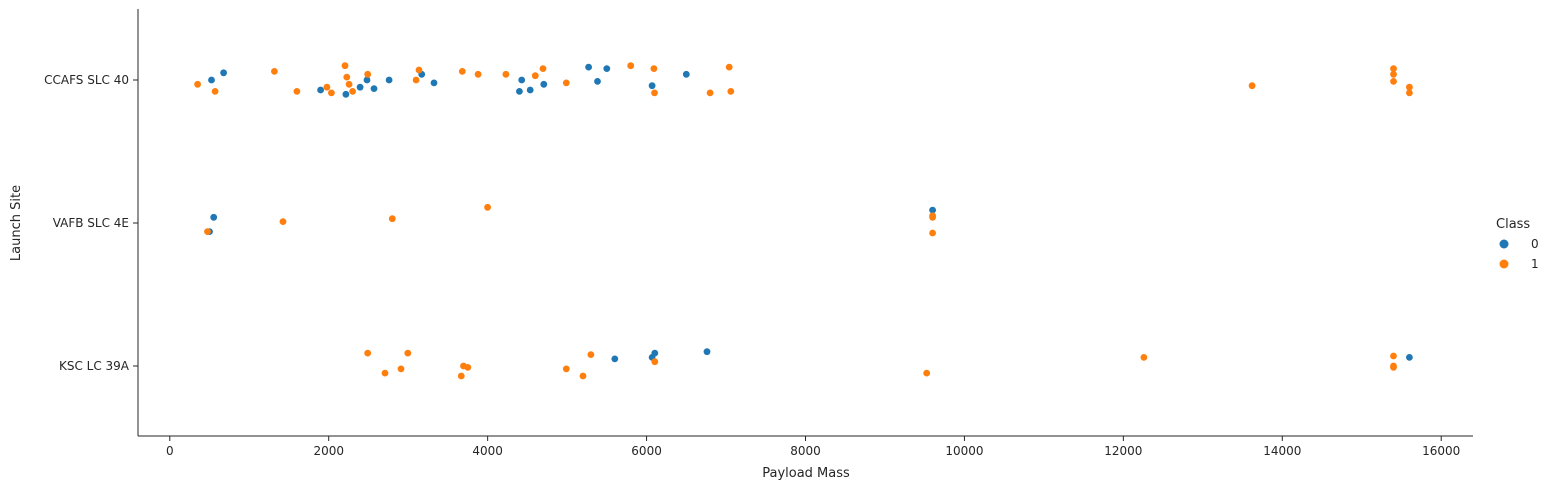 This screenshot has height=493, width=1551. Describe the element at coordinates (646, 451) in the screenshot. I see `x-tick-label: 6000` at that location.